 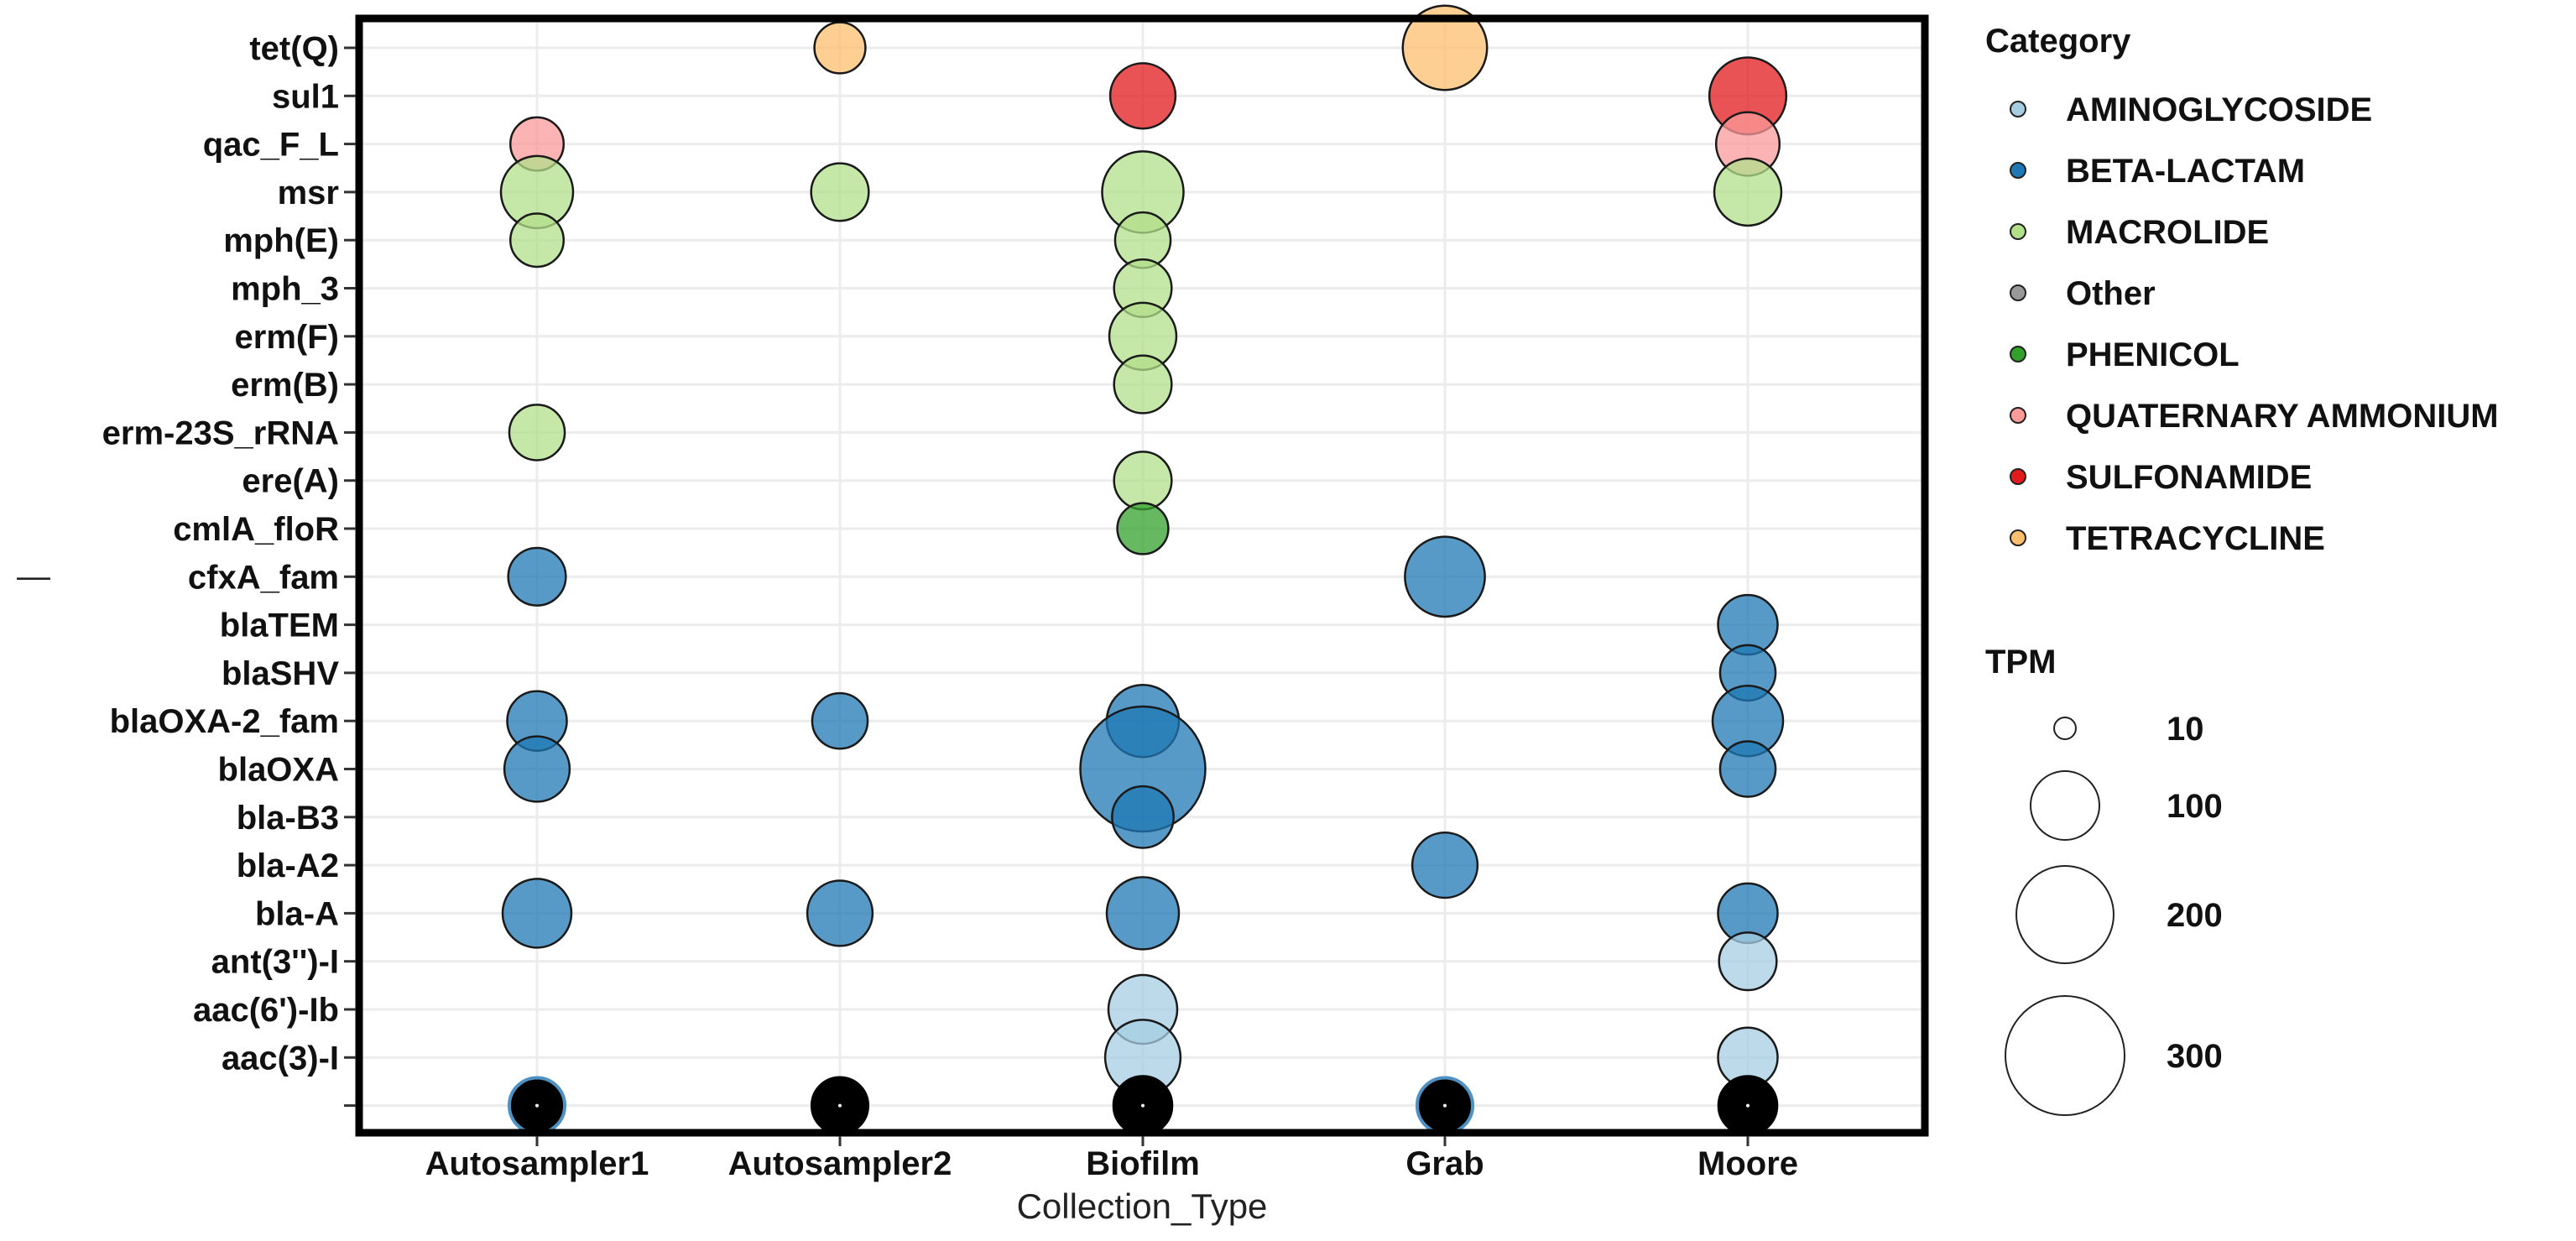 I want to click on legend-size-label: 100, so click(x=2195, y=807).